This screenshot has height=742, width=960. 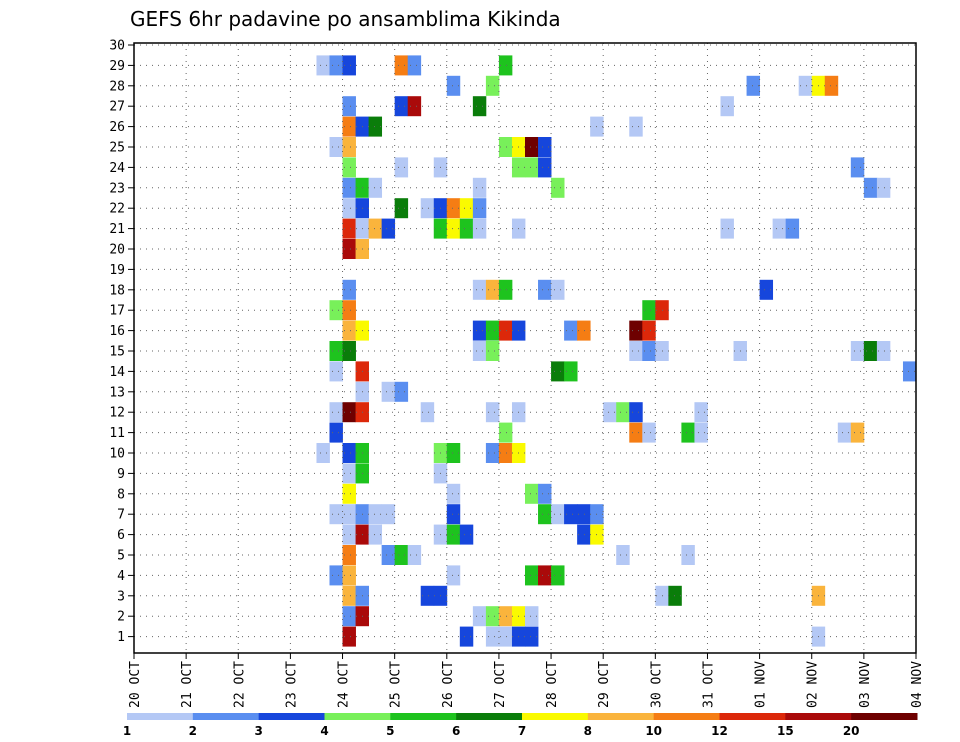 What do you see at coordinates (785, 731) in the screenshot?
I see `legend-label: 15` at bounding box center [785, 731].